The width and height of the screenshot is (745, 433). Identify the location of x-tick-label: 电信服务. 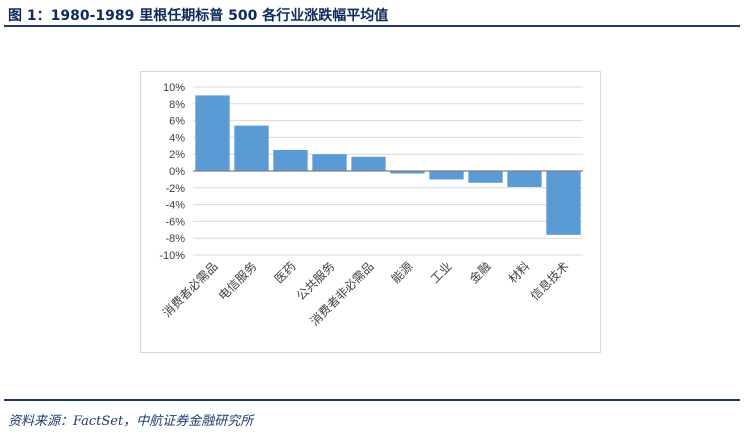
(237, 281).